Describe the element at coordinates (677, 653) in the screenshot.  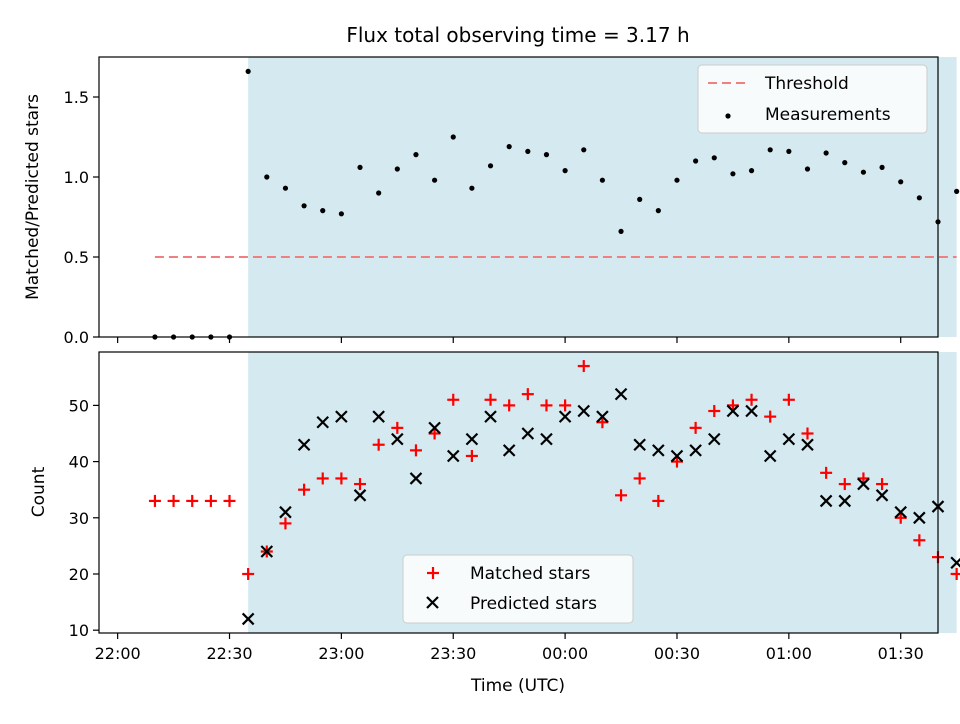
I see `x-tick-label: 00:30` at that location.